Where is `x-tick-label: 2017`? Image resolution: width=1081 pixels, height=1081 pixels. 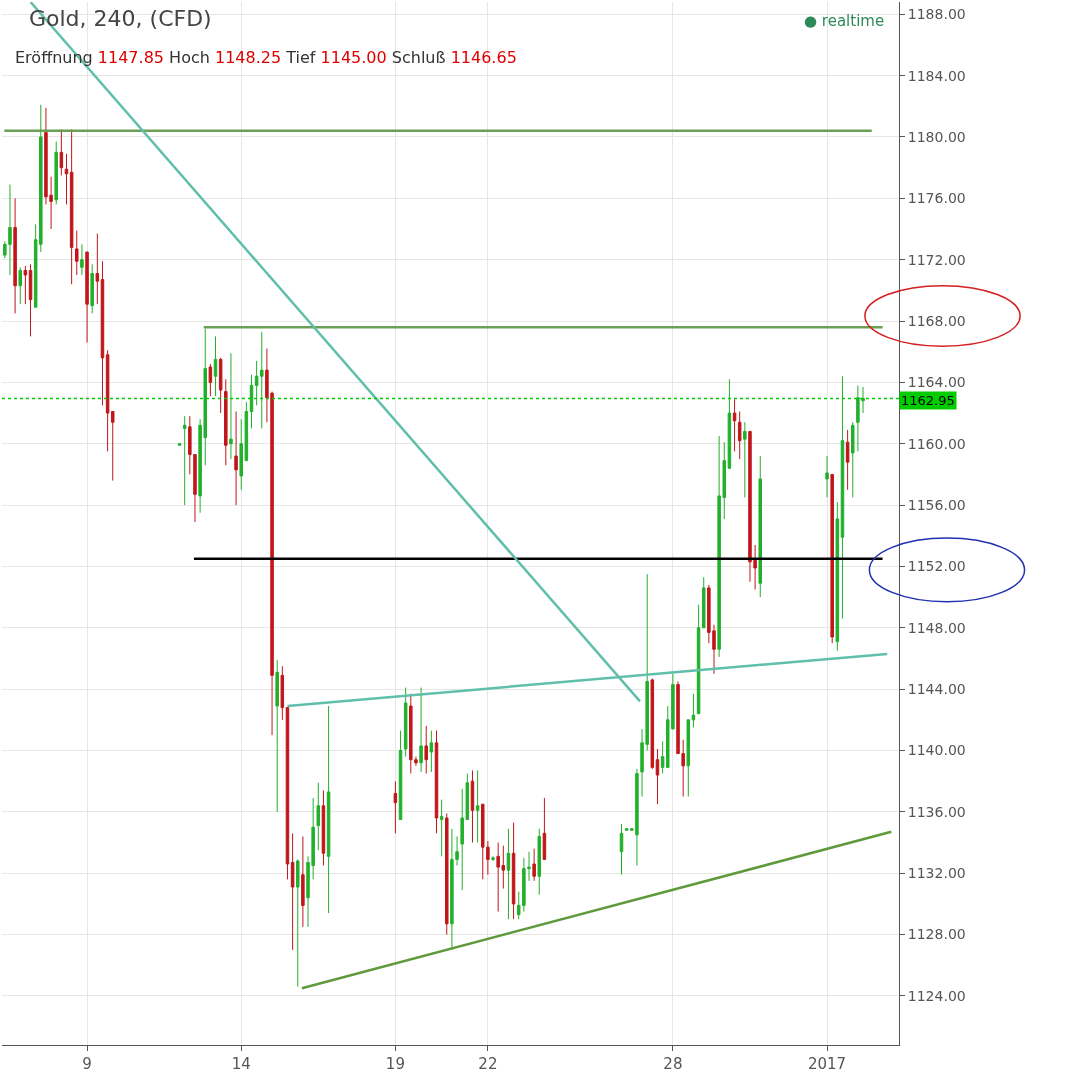 x-tick-label: 2017 is located at coordinates (827, 1064).